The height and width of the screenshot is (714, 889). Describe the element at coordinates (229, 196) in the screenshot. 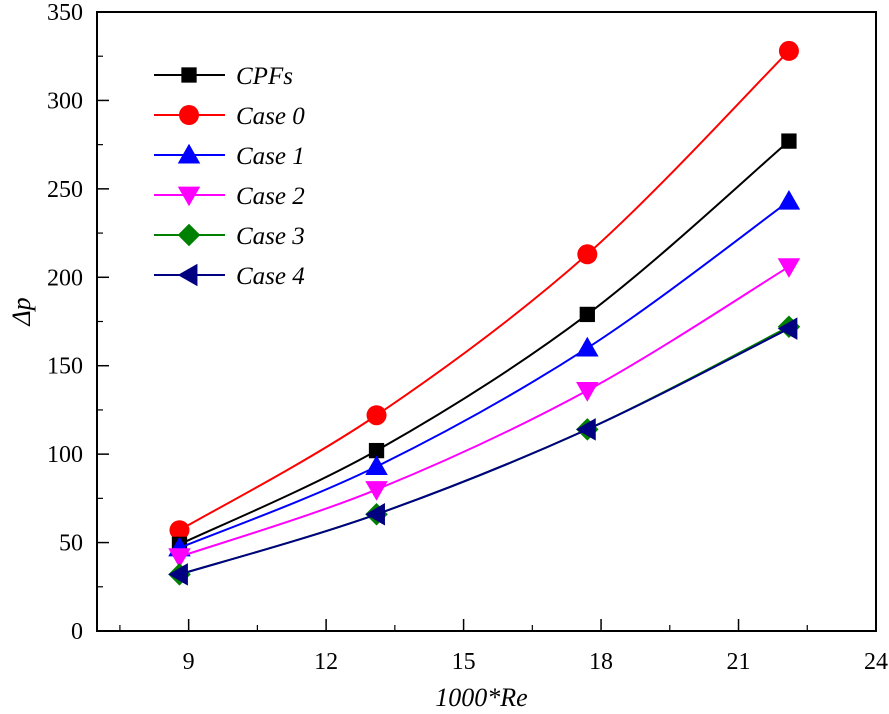

I see `legend-item: Case 2` at that location.